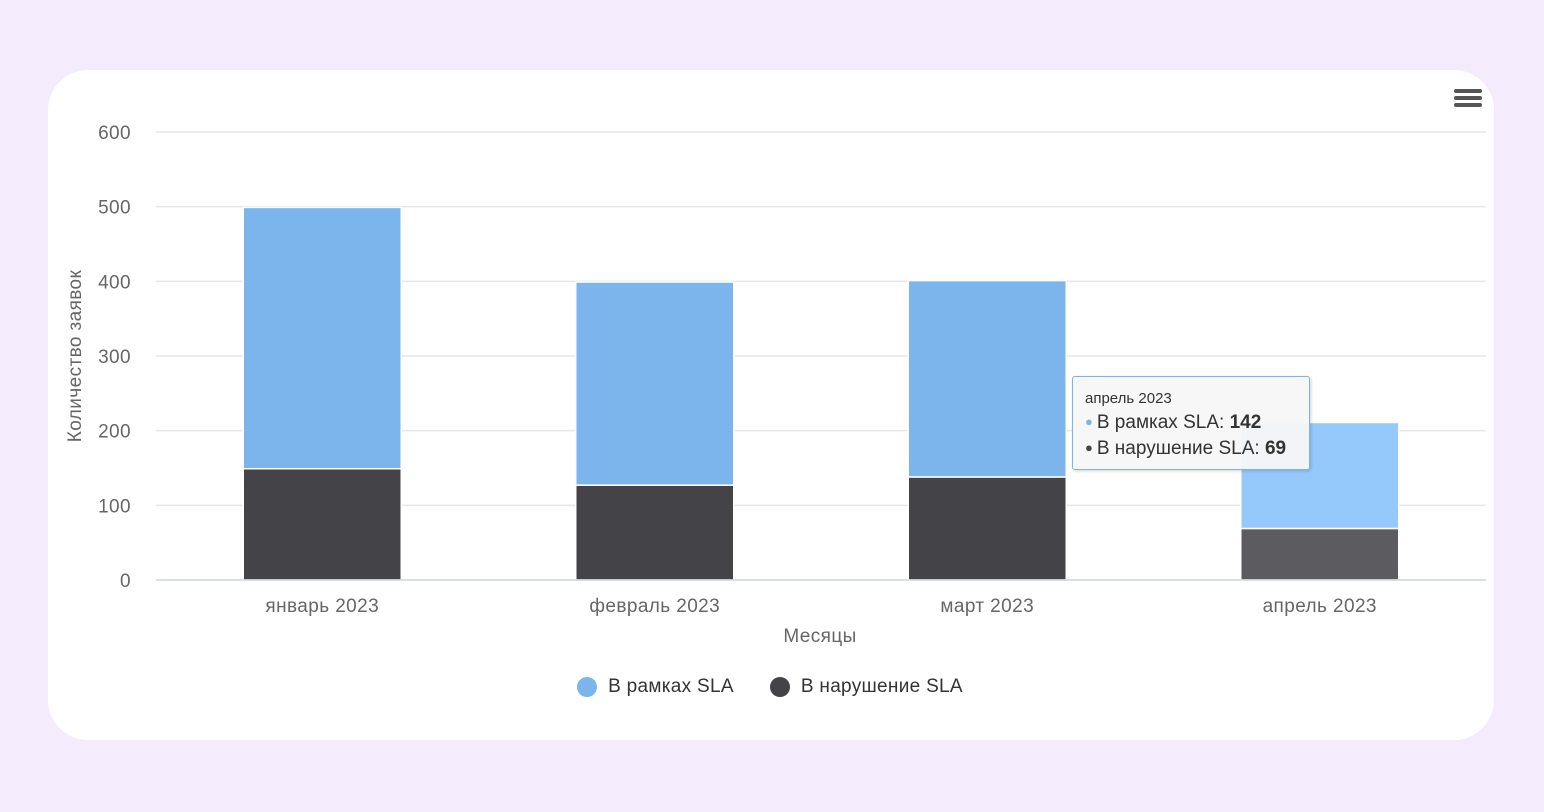 The width and height of the screenshot is (1544, 812). What do you see at coordinates (1275, 448) in the screenshot?
I see `tooltip-value: 69` at bounding box center [1275, 448].